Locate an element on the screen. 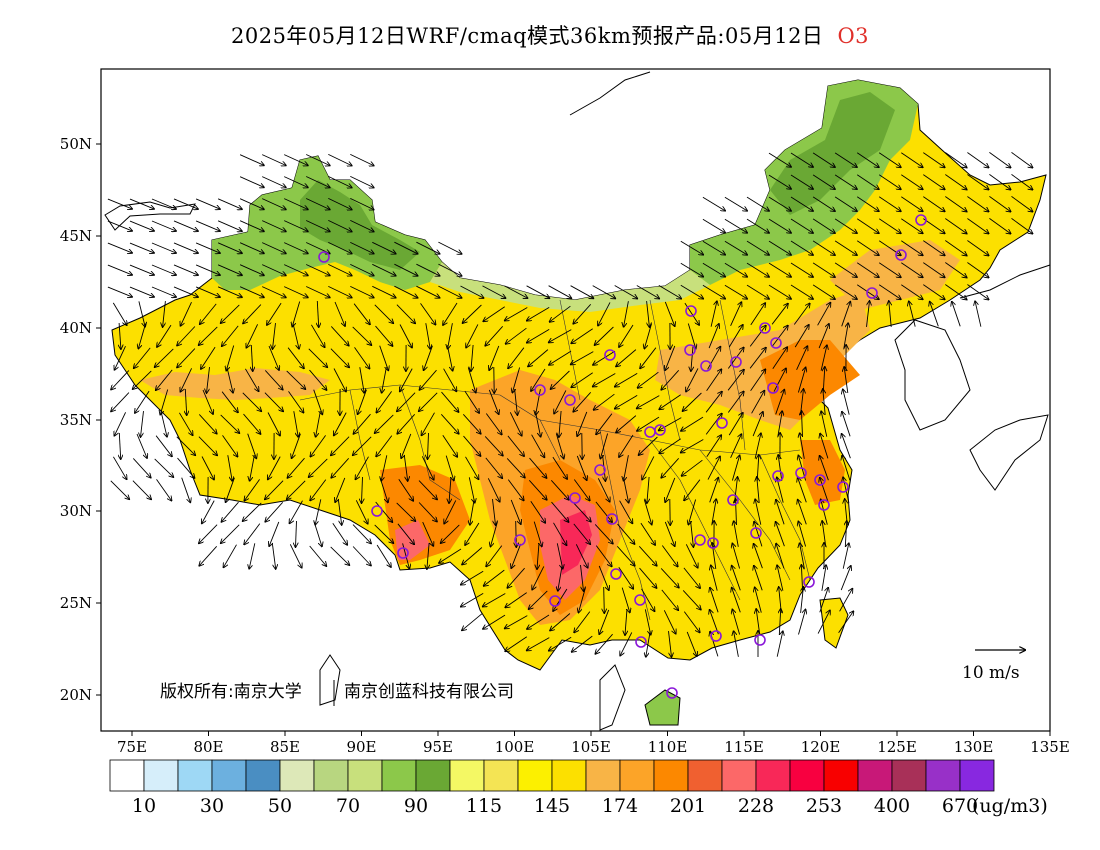 This screenshot has width=1100, height=850. legend-label: 90 is located at coordinates (416, 806).